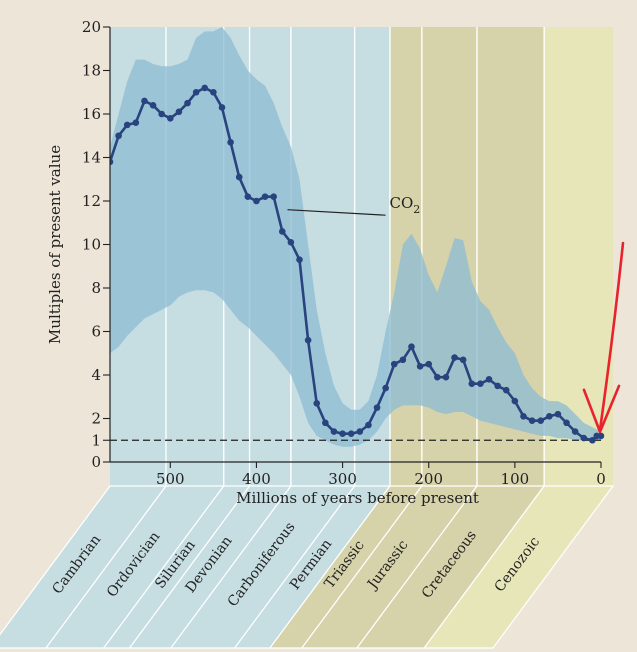 Image resolution: width=637 pixels, height=652 pixels. What do you see at coordinates (91, 245) in the screenshot?
I see `y-tick-label: 10` at bounding box center [91, 245].